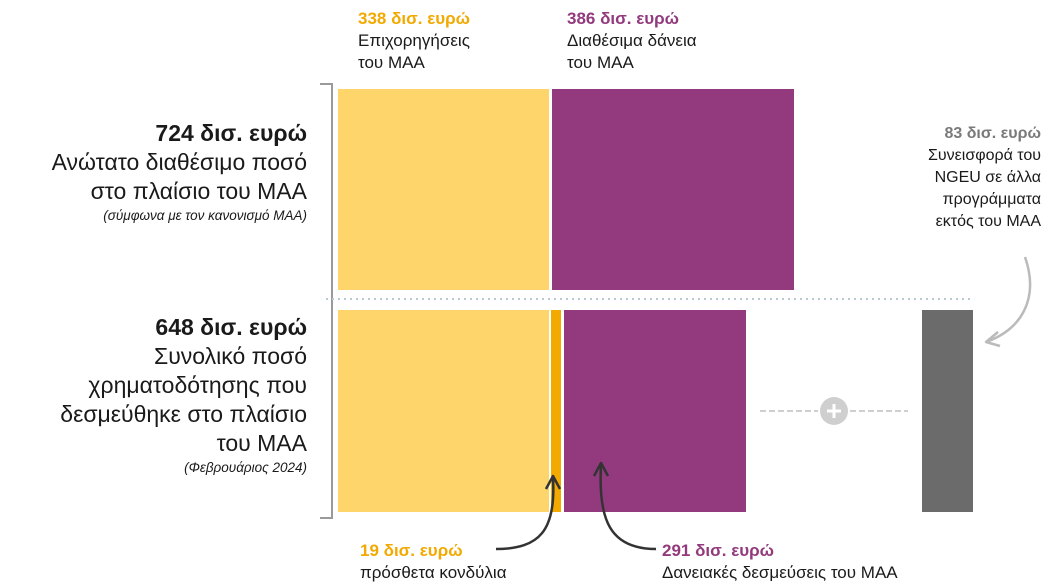  I want to click on top-loans-line1: Διαθέσιμα δάνεια, so click(632, 40).